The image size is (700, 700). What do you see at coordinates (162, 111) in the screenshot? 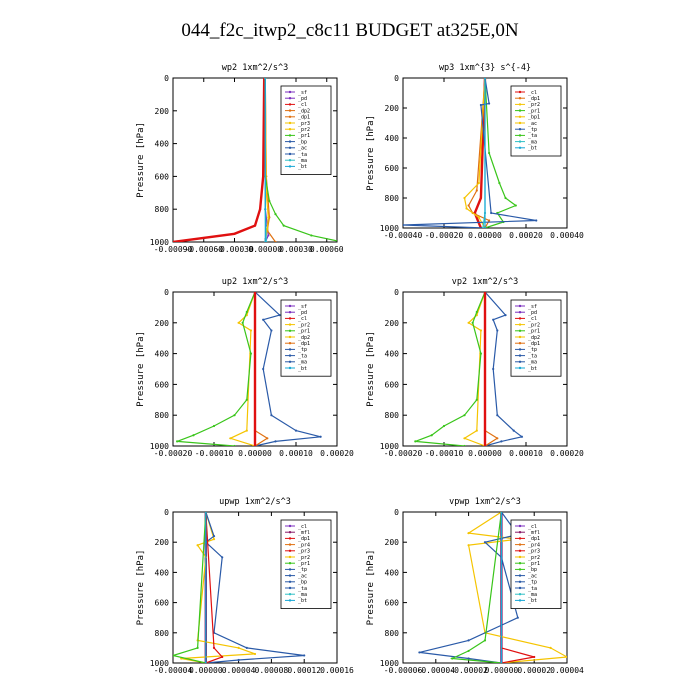
I see `y-tick-label: 200` at bounding box center [162, 111].